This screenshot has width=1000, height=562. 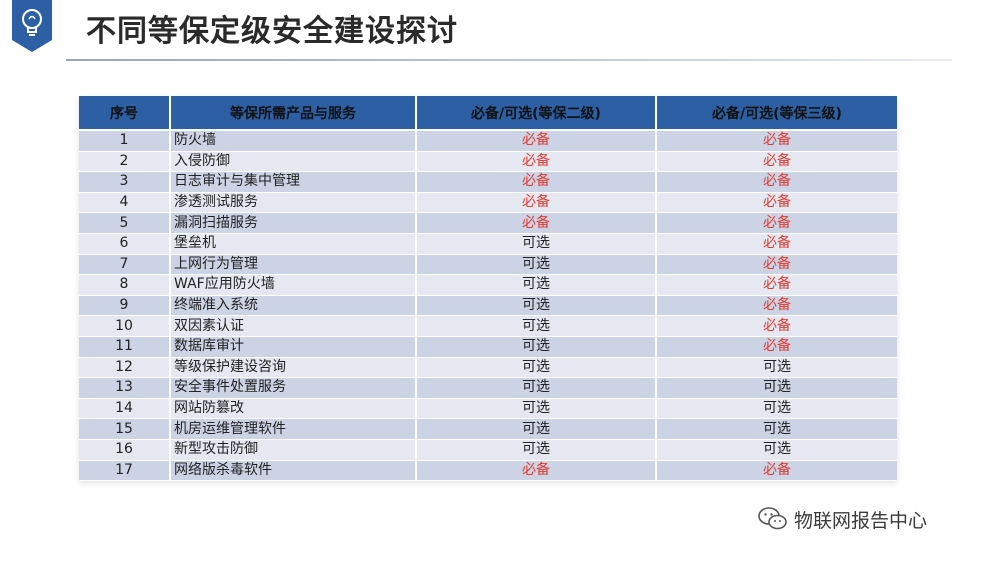 I want to click on row-index: 17, so click(x=125, y=471).